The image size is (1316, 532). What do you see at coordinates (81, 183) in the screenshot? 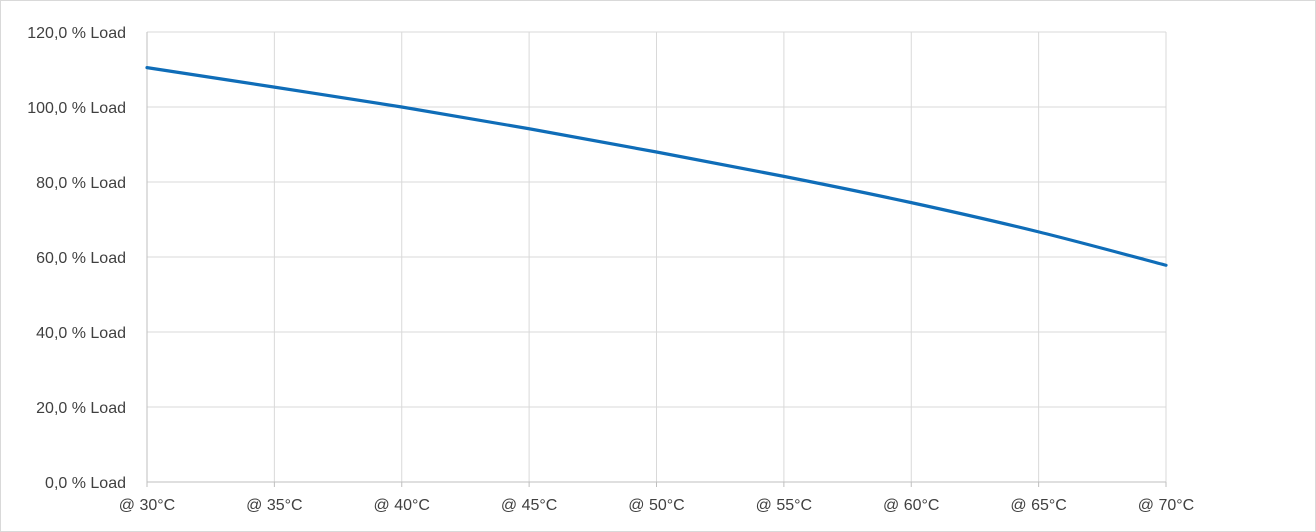
I see `y-tick-label: 80,0 % Load` at bounding box center [81, 183].